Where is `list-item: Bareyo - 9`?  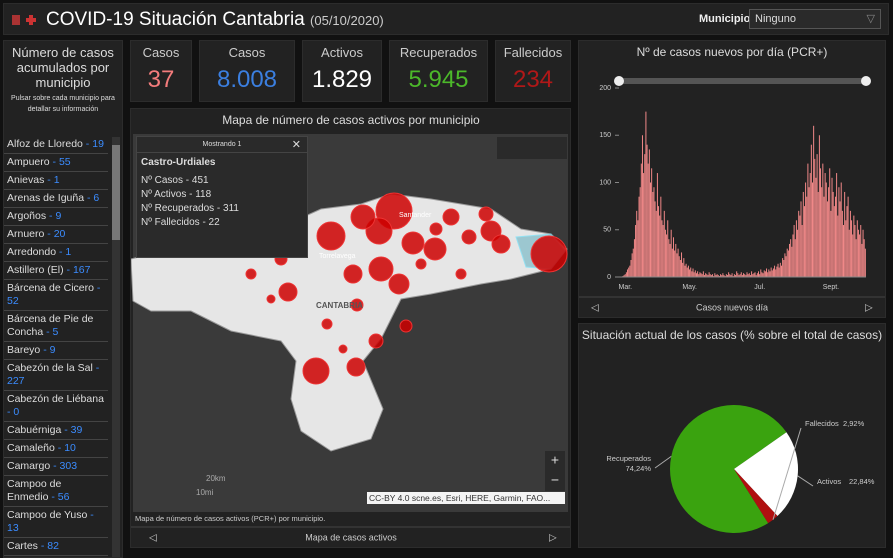 list-item: Bareyo - 9 is located at coordinates (56, 351).